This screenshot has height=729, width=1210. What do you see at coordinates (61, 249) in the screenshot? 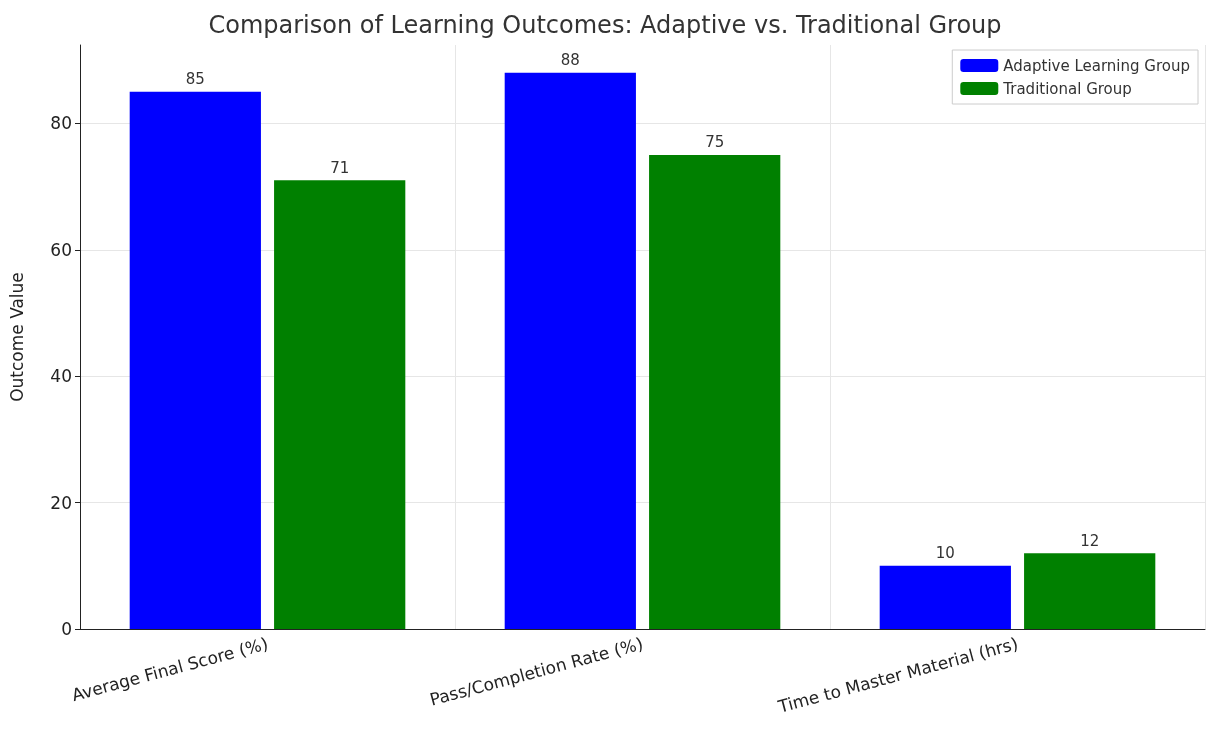
I see `y-tick-label: 60` at bounding box center [61, 249].